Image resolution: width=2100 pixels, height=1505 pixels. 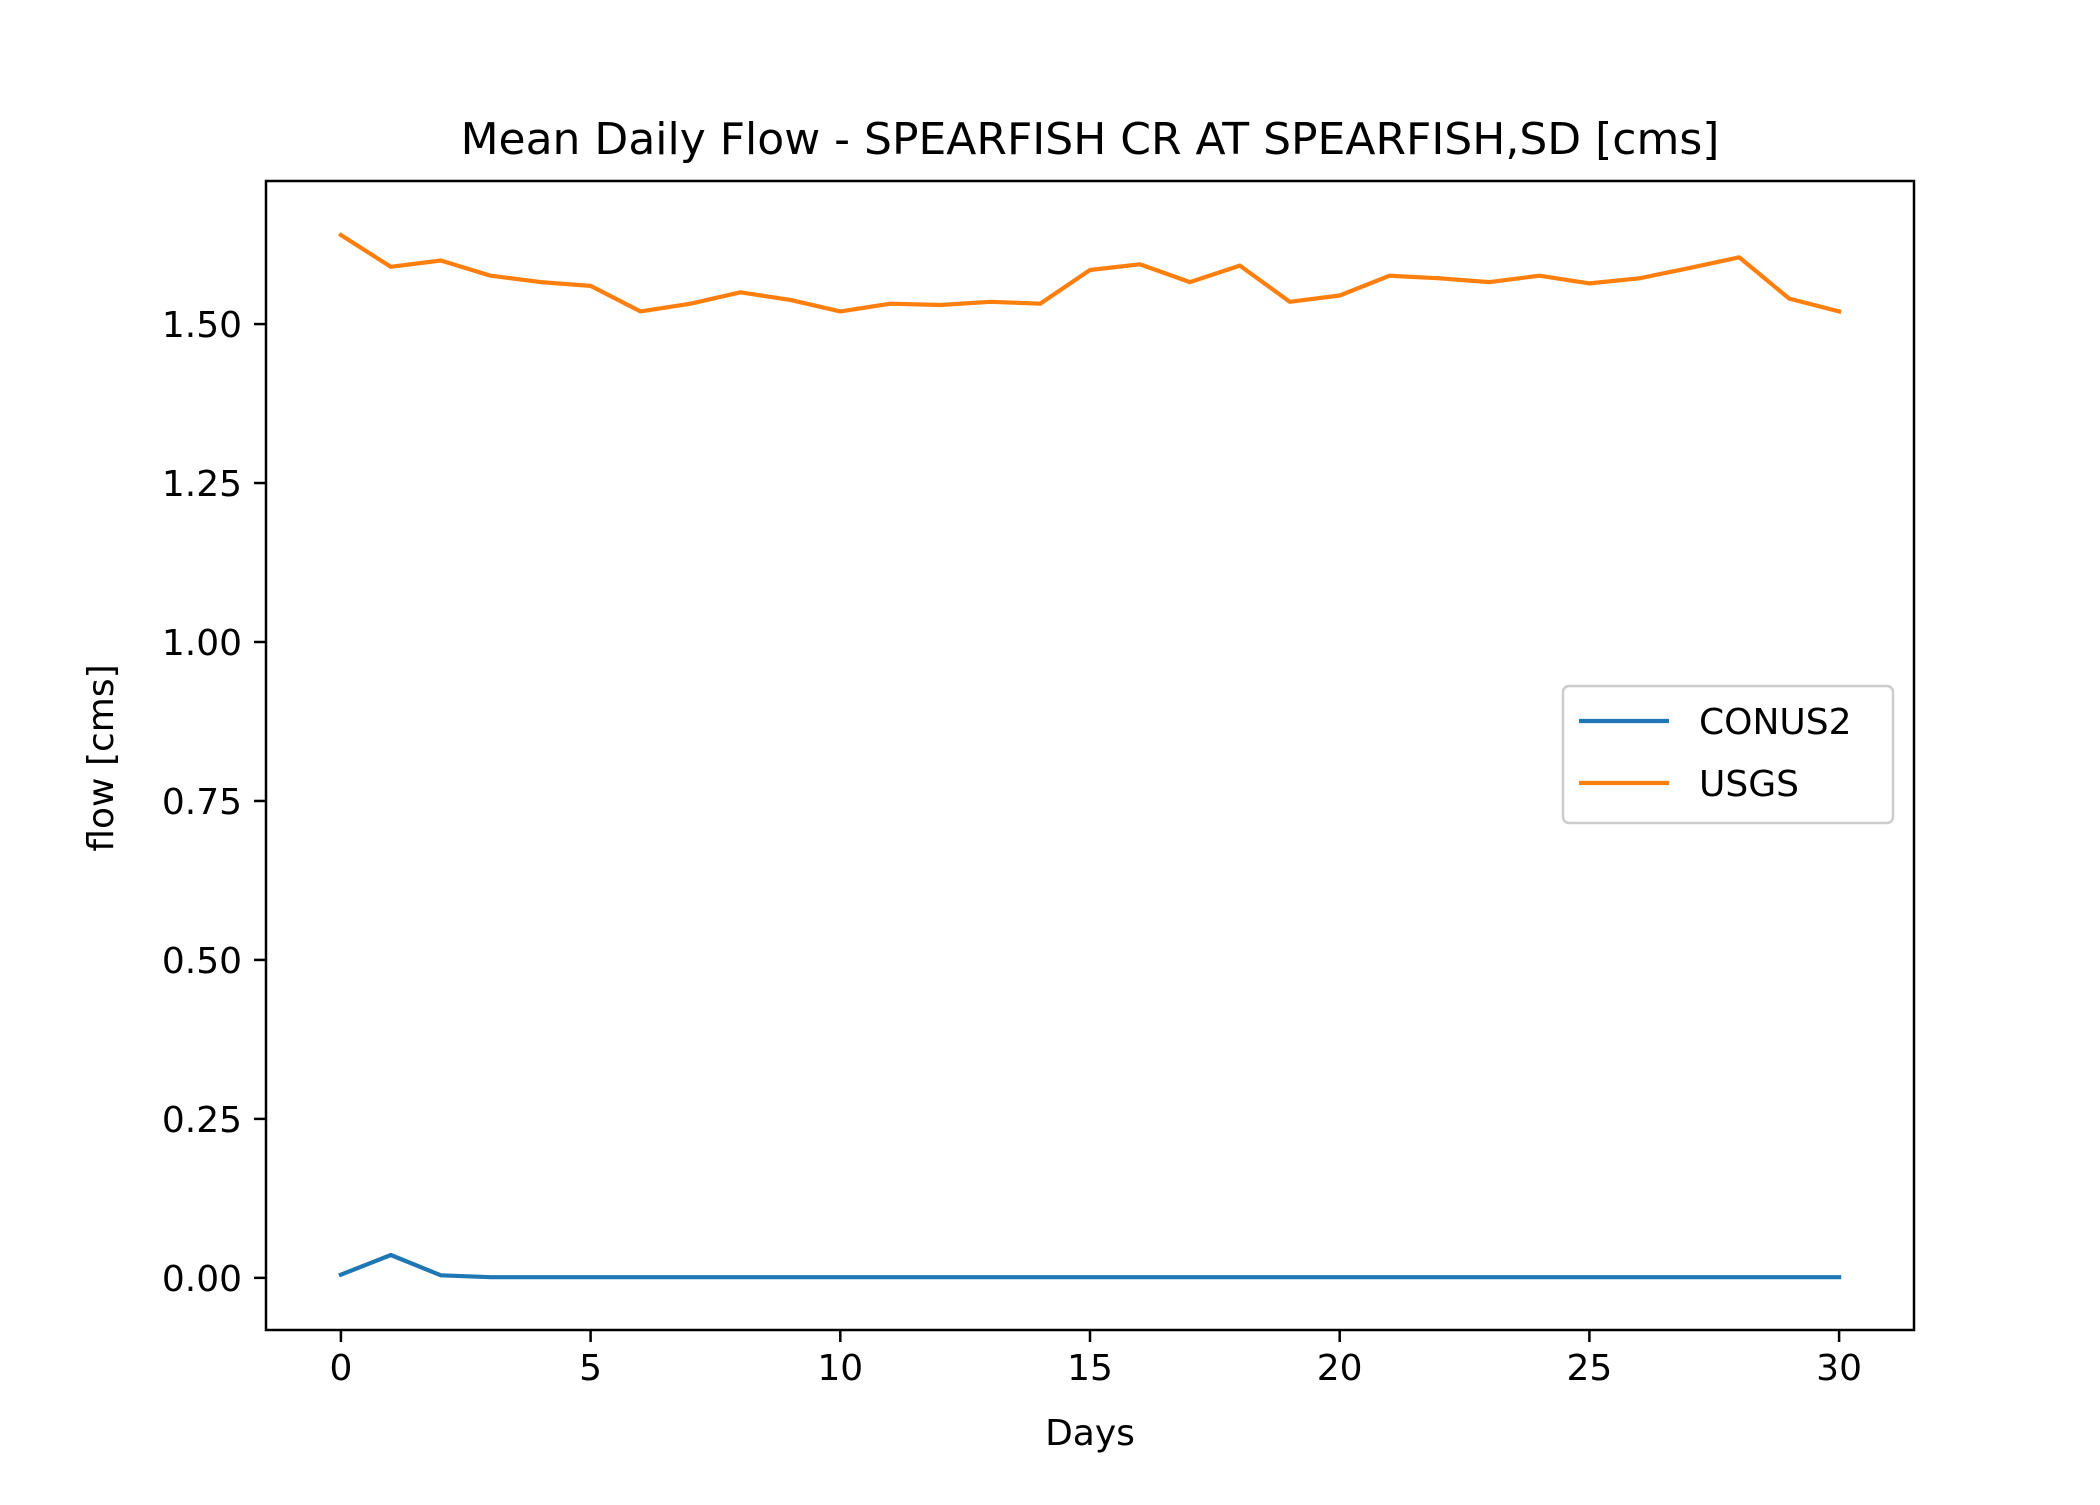 What do you see at coordinates (202, 1120) in the screenshot?
I see `y-tick-label: 0.25` at bounding box center [202, 1120].